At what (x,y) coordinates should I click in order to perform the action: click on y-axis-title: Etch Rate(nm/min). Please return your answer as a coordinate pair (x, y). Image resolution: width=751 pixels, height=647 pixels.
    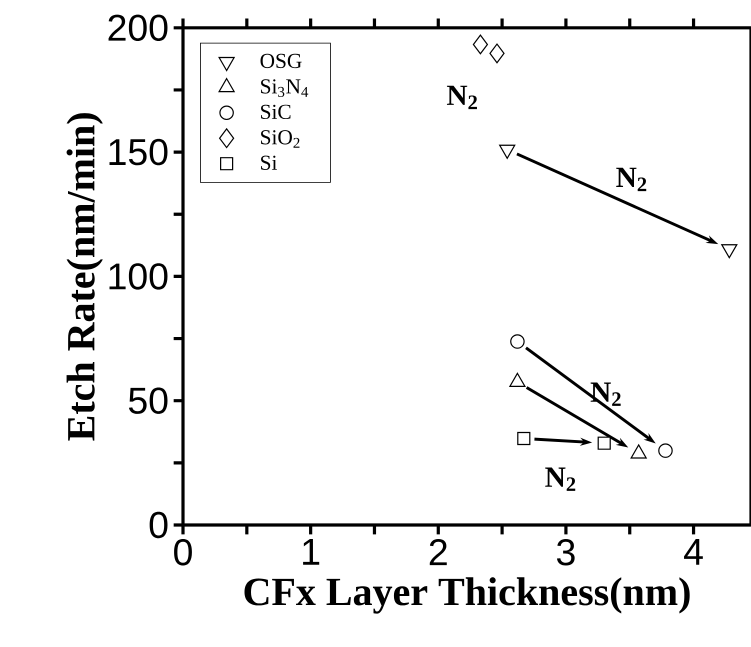
    Looking at the image, I should click on (84, 277).